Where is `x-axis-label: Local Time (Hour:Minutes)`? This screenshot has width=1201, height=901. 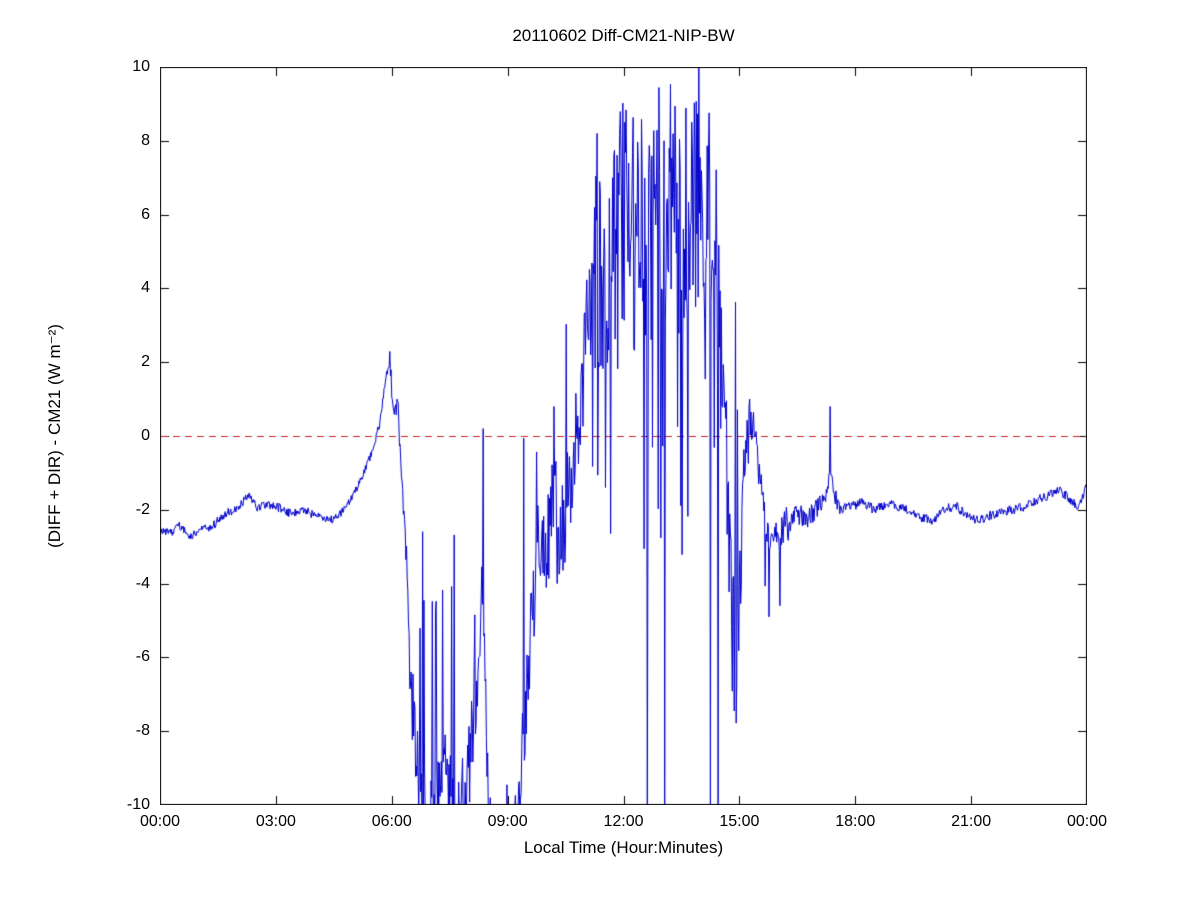 x-axis-label: Local Time (Hour:Minutes) is located at coordinates (623, 847).